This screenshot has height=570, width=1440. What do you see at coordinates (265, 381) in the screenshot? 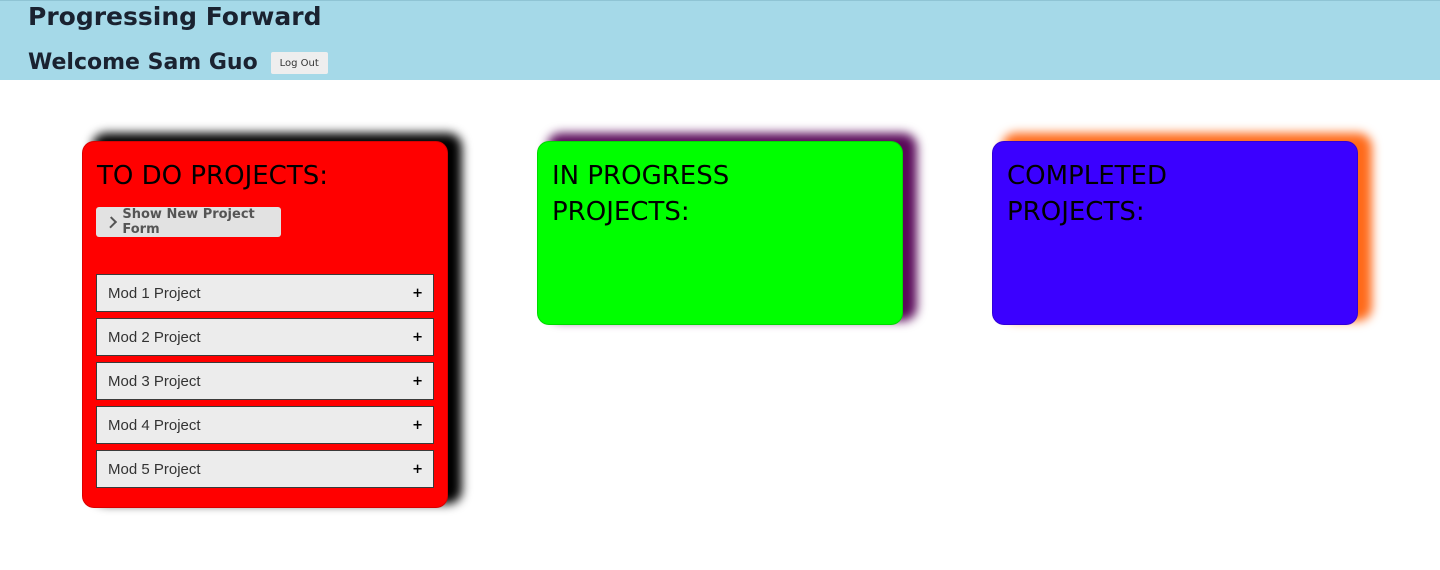
I see `project-item: Mod 3 Project +` at bounding box center [265, 381].